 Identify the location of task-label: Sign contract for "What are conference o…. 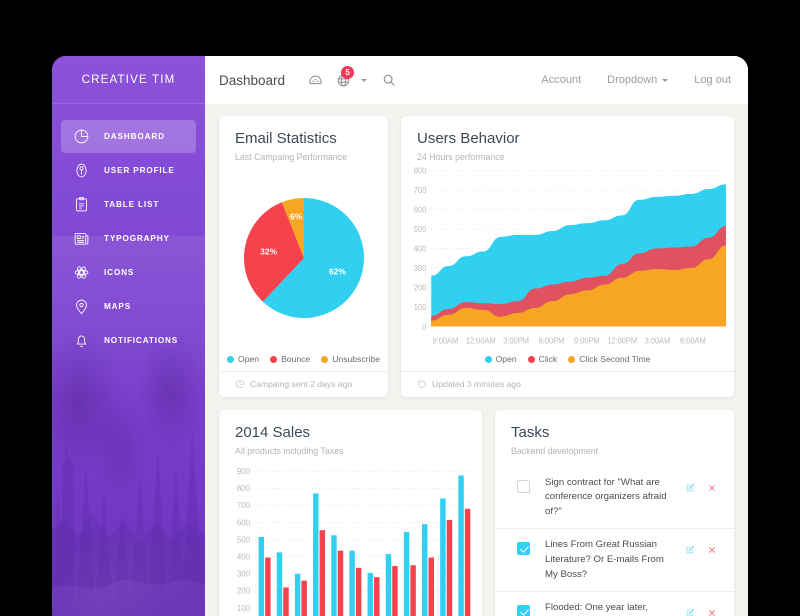
(606, 496).